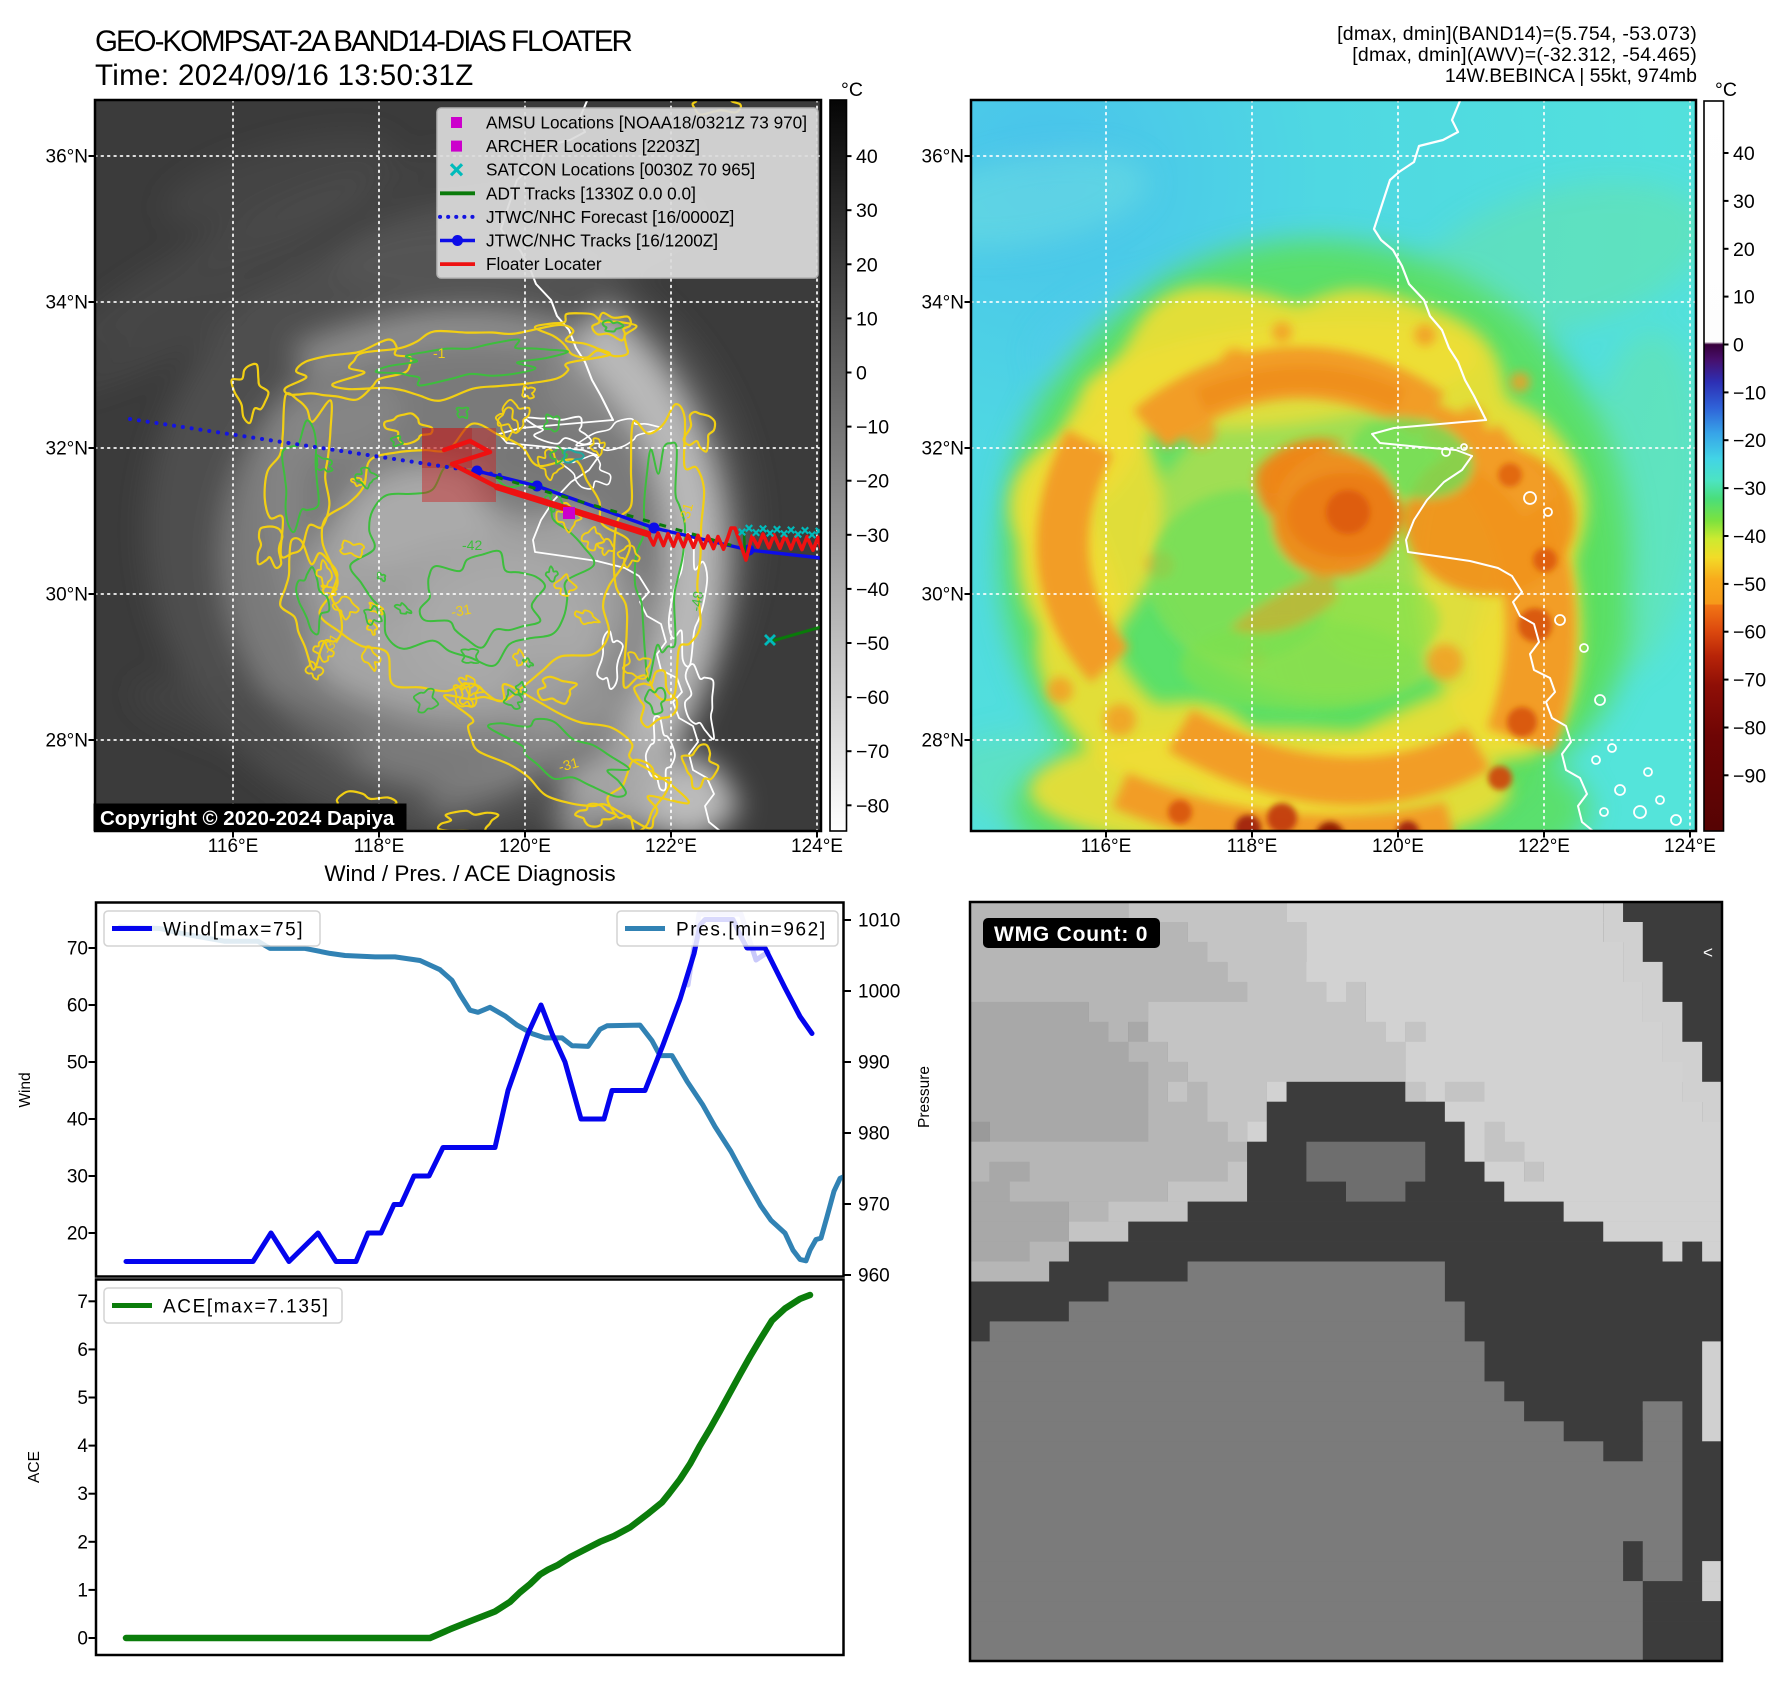 Image resolution: width=1788 pixels, height=1690 pixels. I want to click on svg-text: Floater Locater, so click(544, 264).